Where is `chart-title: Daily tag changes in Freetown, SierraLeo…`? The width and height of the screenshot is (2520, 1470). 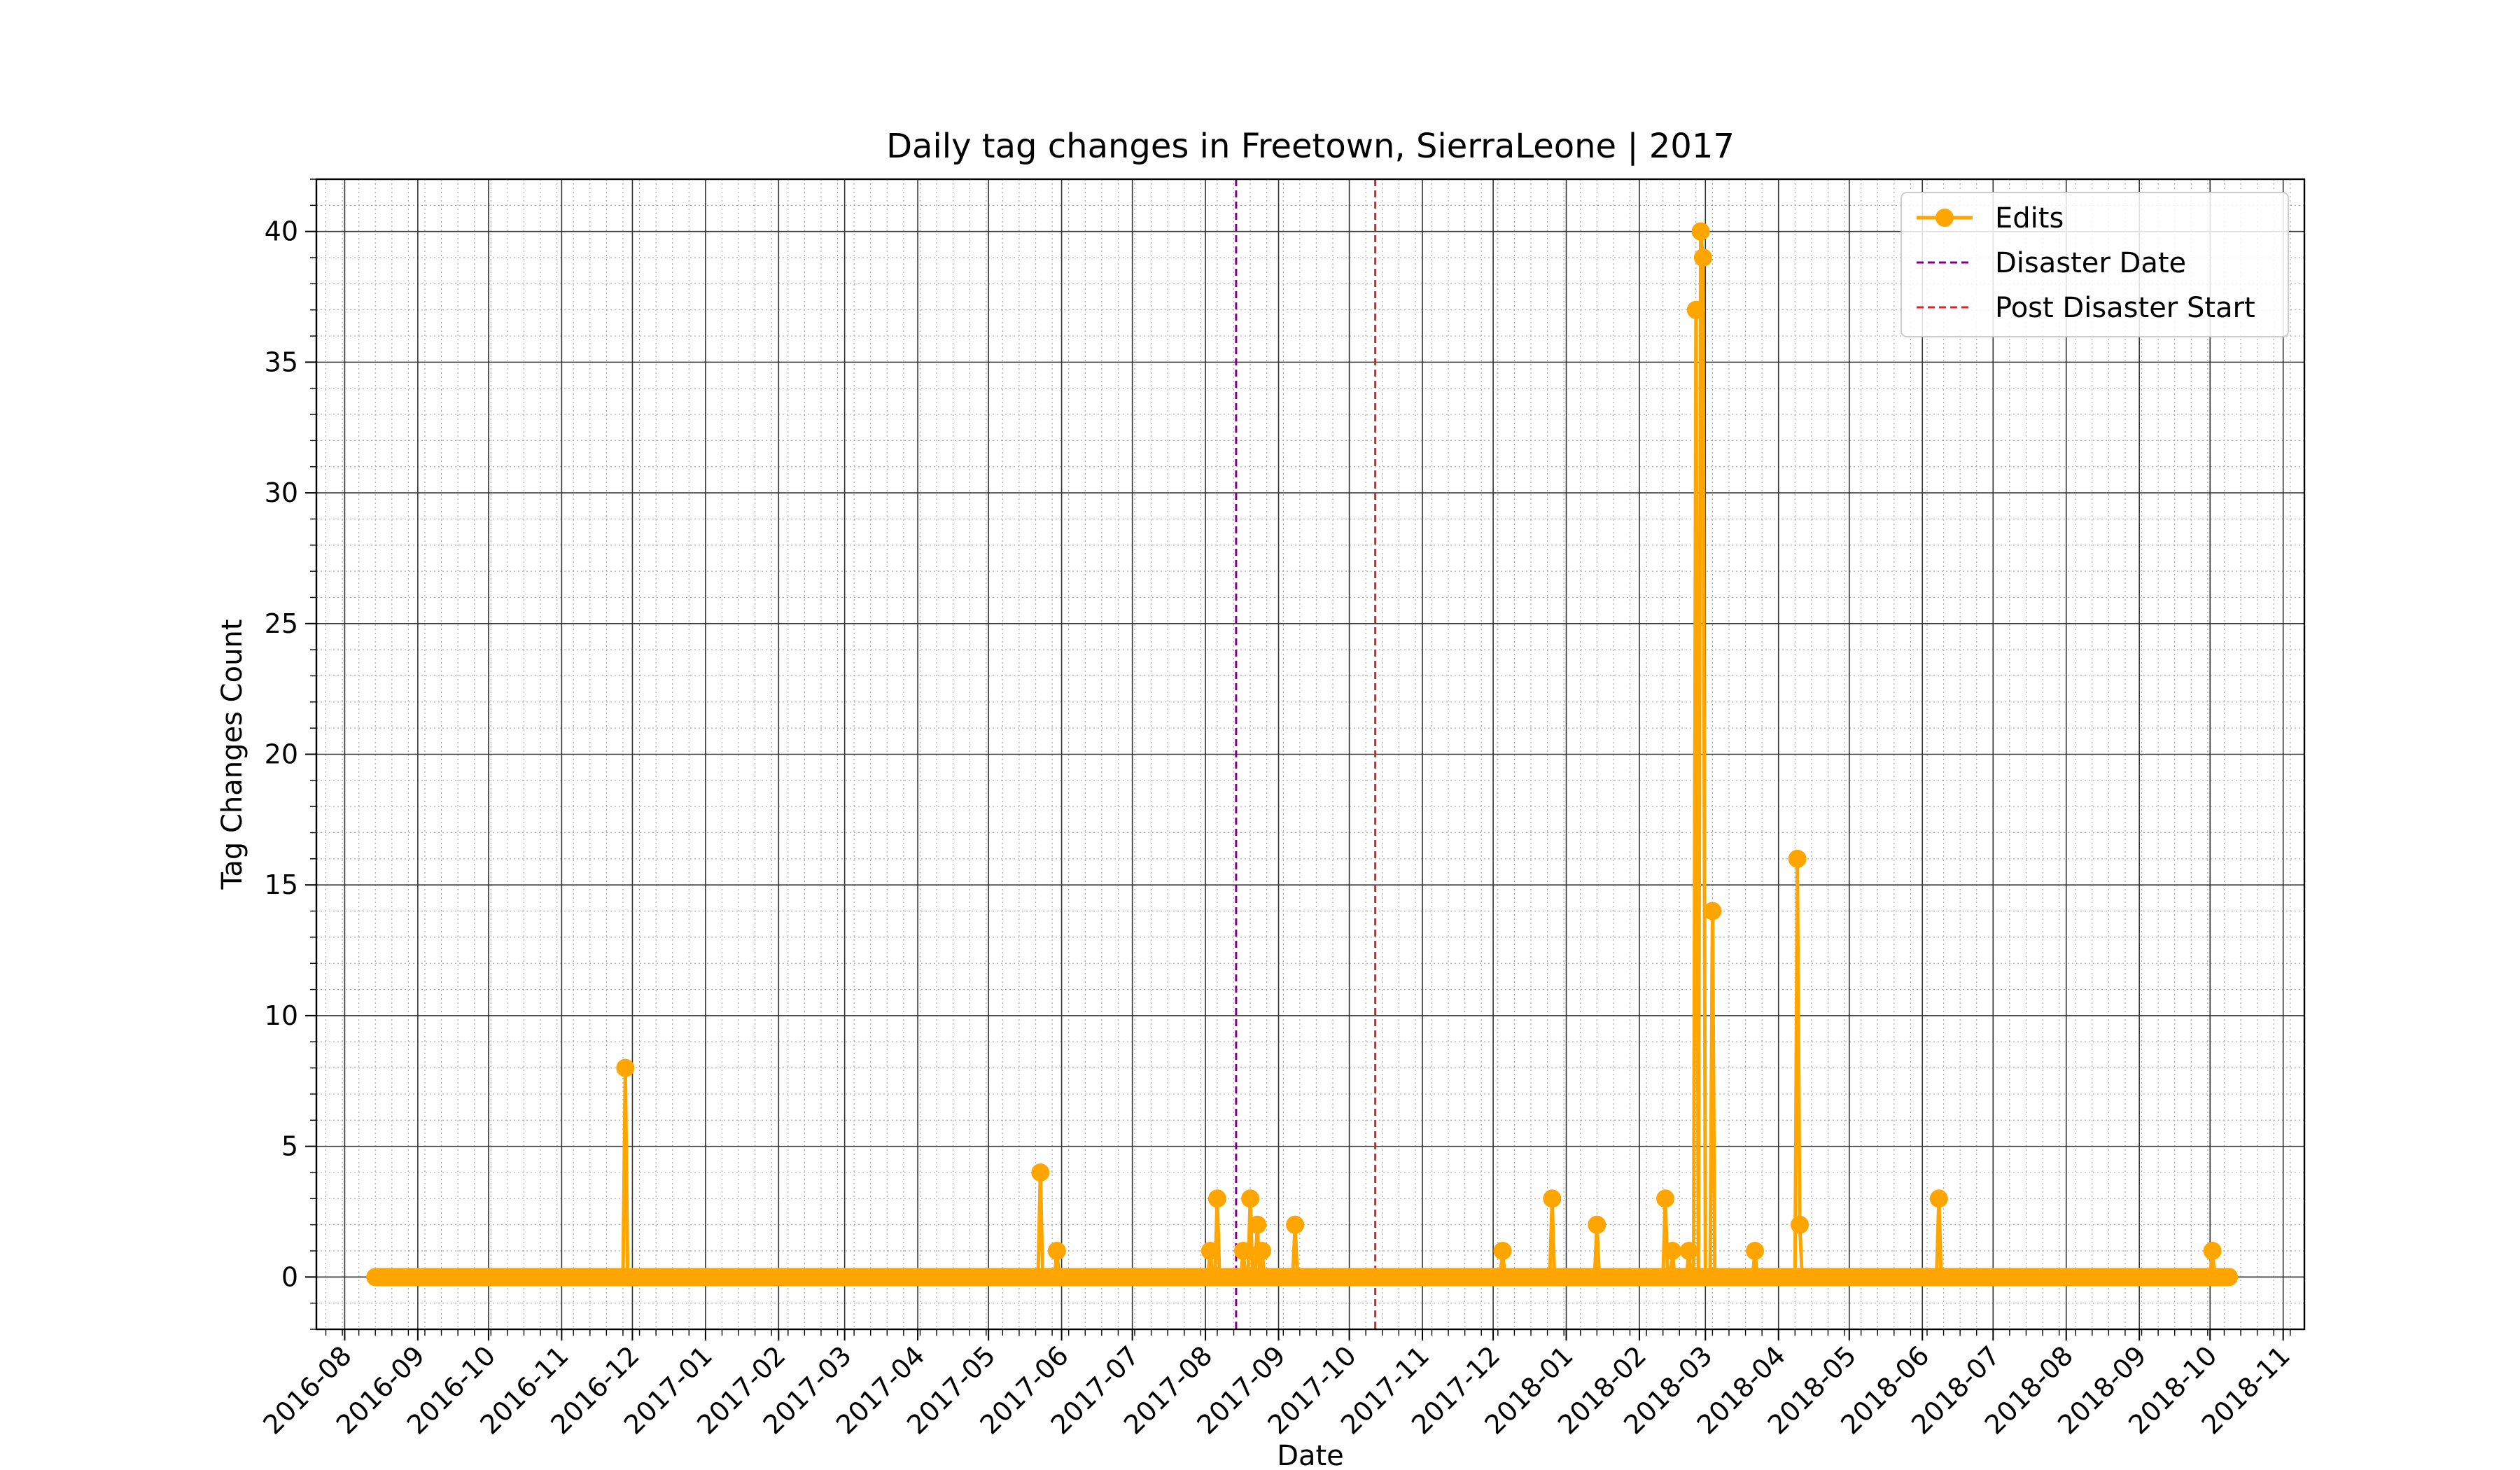
chart-title: Daily tag changes in Freetown, SierraLeo… is located at coordinates (1310, 146).